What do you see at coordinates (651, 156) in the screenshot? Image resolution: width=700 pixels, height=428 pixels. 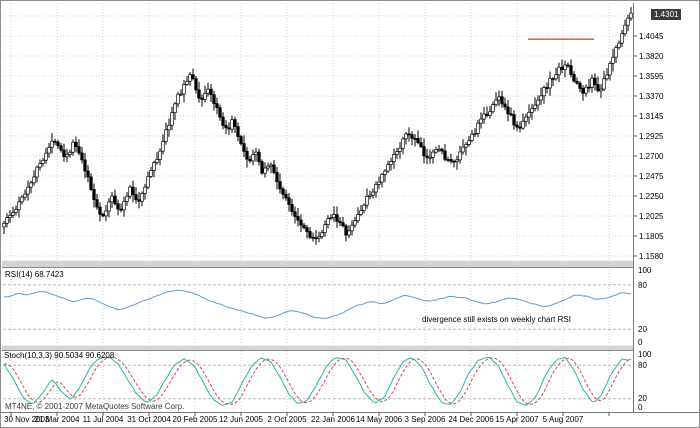 I see `price-tick-label: 1.2700` at bounding box center [651, 156].